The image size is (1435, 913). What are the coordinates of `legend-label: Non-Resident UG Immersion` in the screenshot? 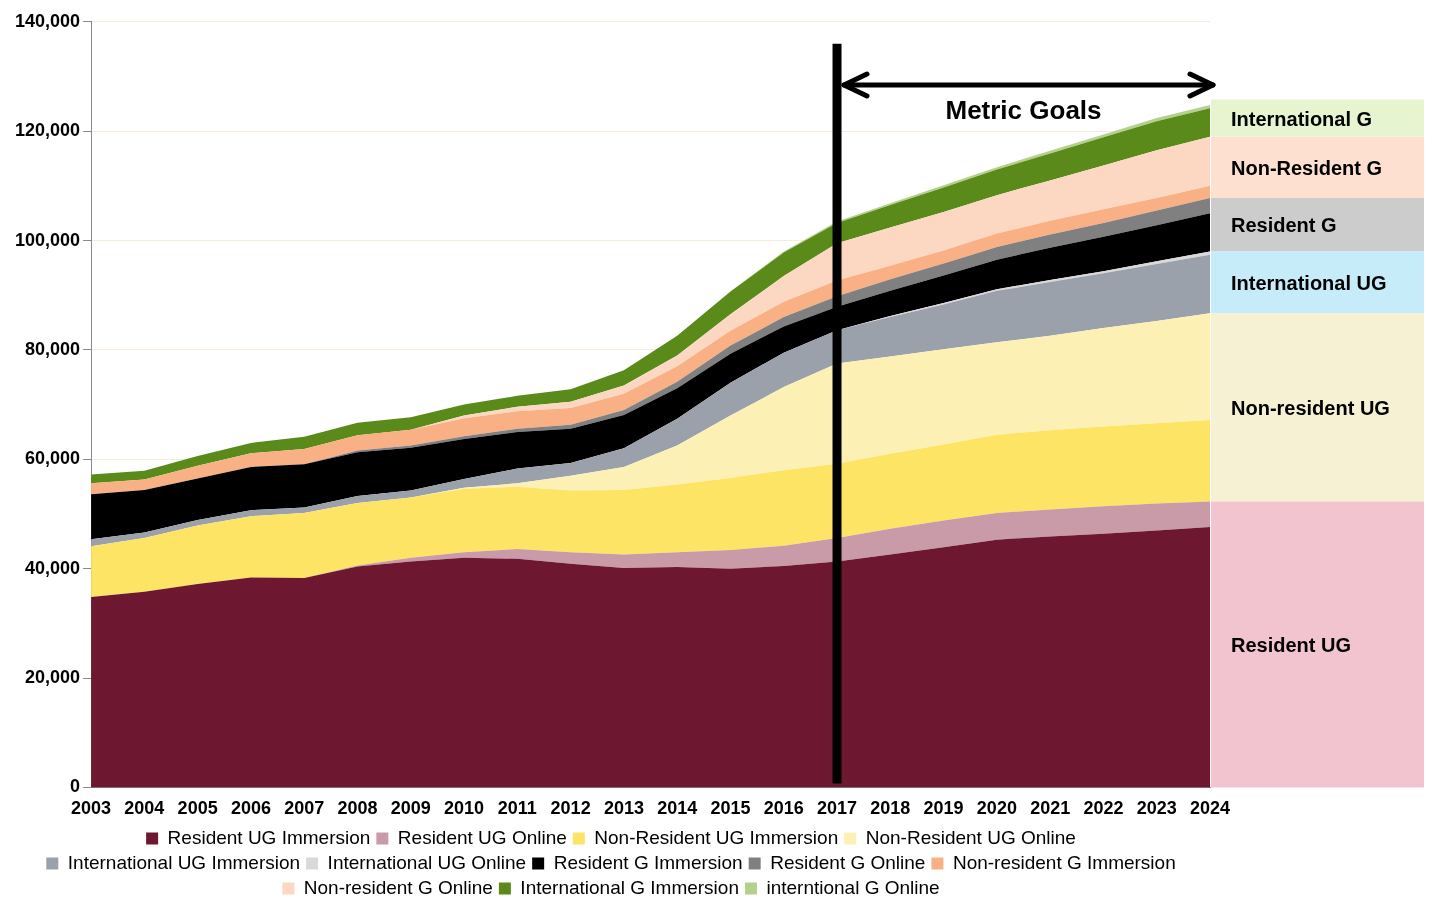 It's located at (716, 837).